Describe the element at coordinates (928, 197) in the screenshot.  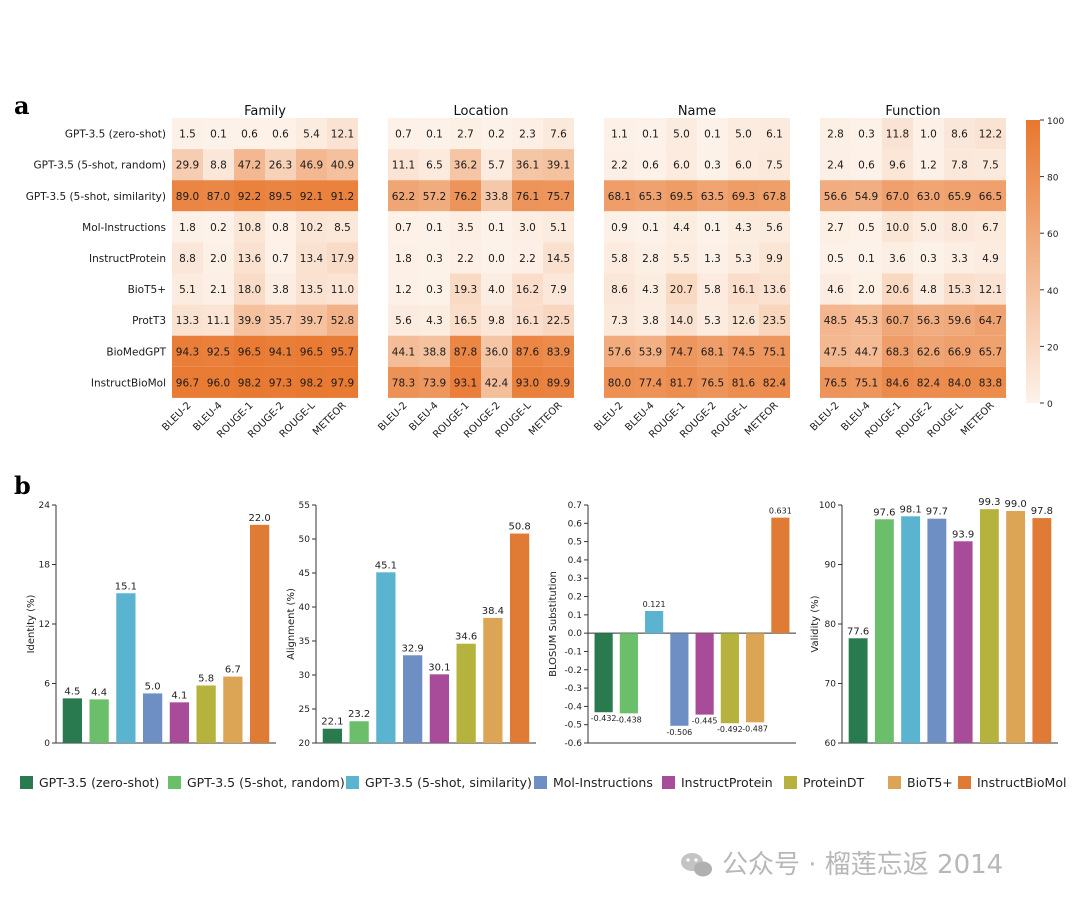
I see `heatmap-cell-value: 63.0` at that location.